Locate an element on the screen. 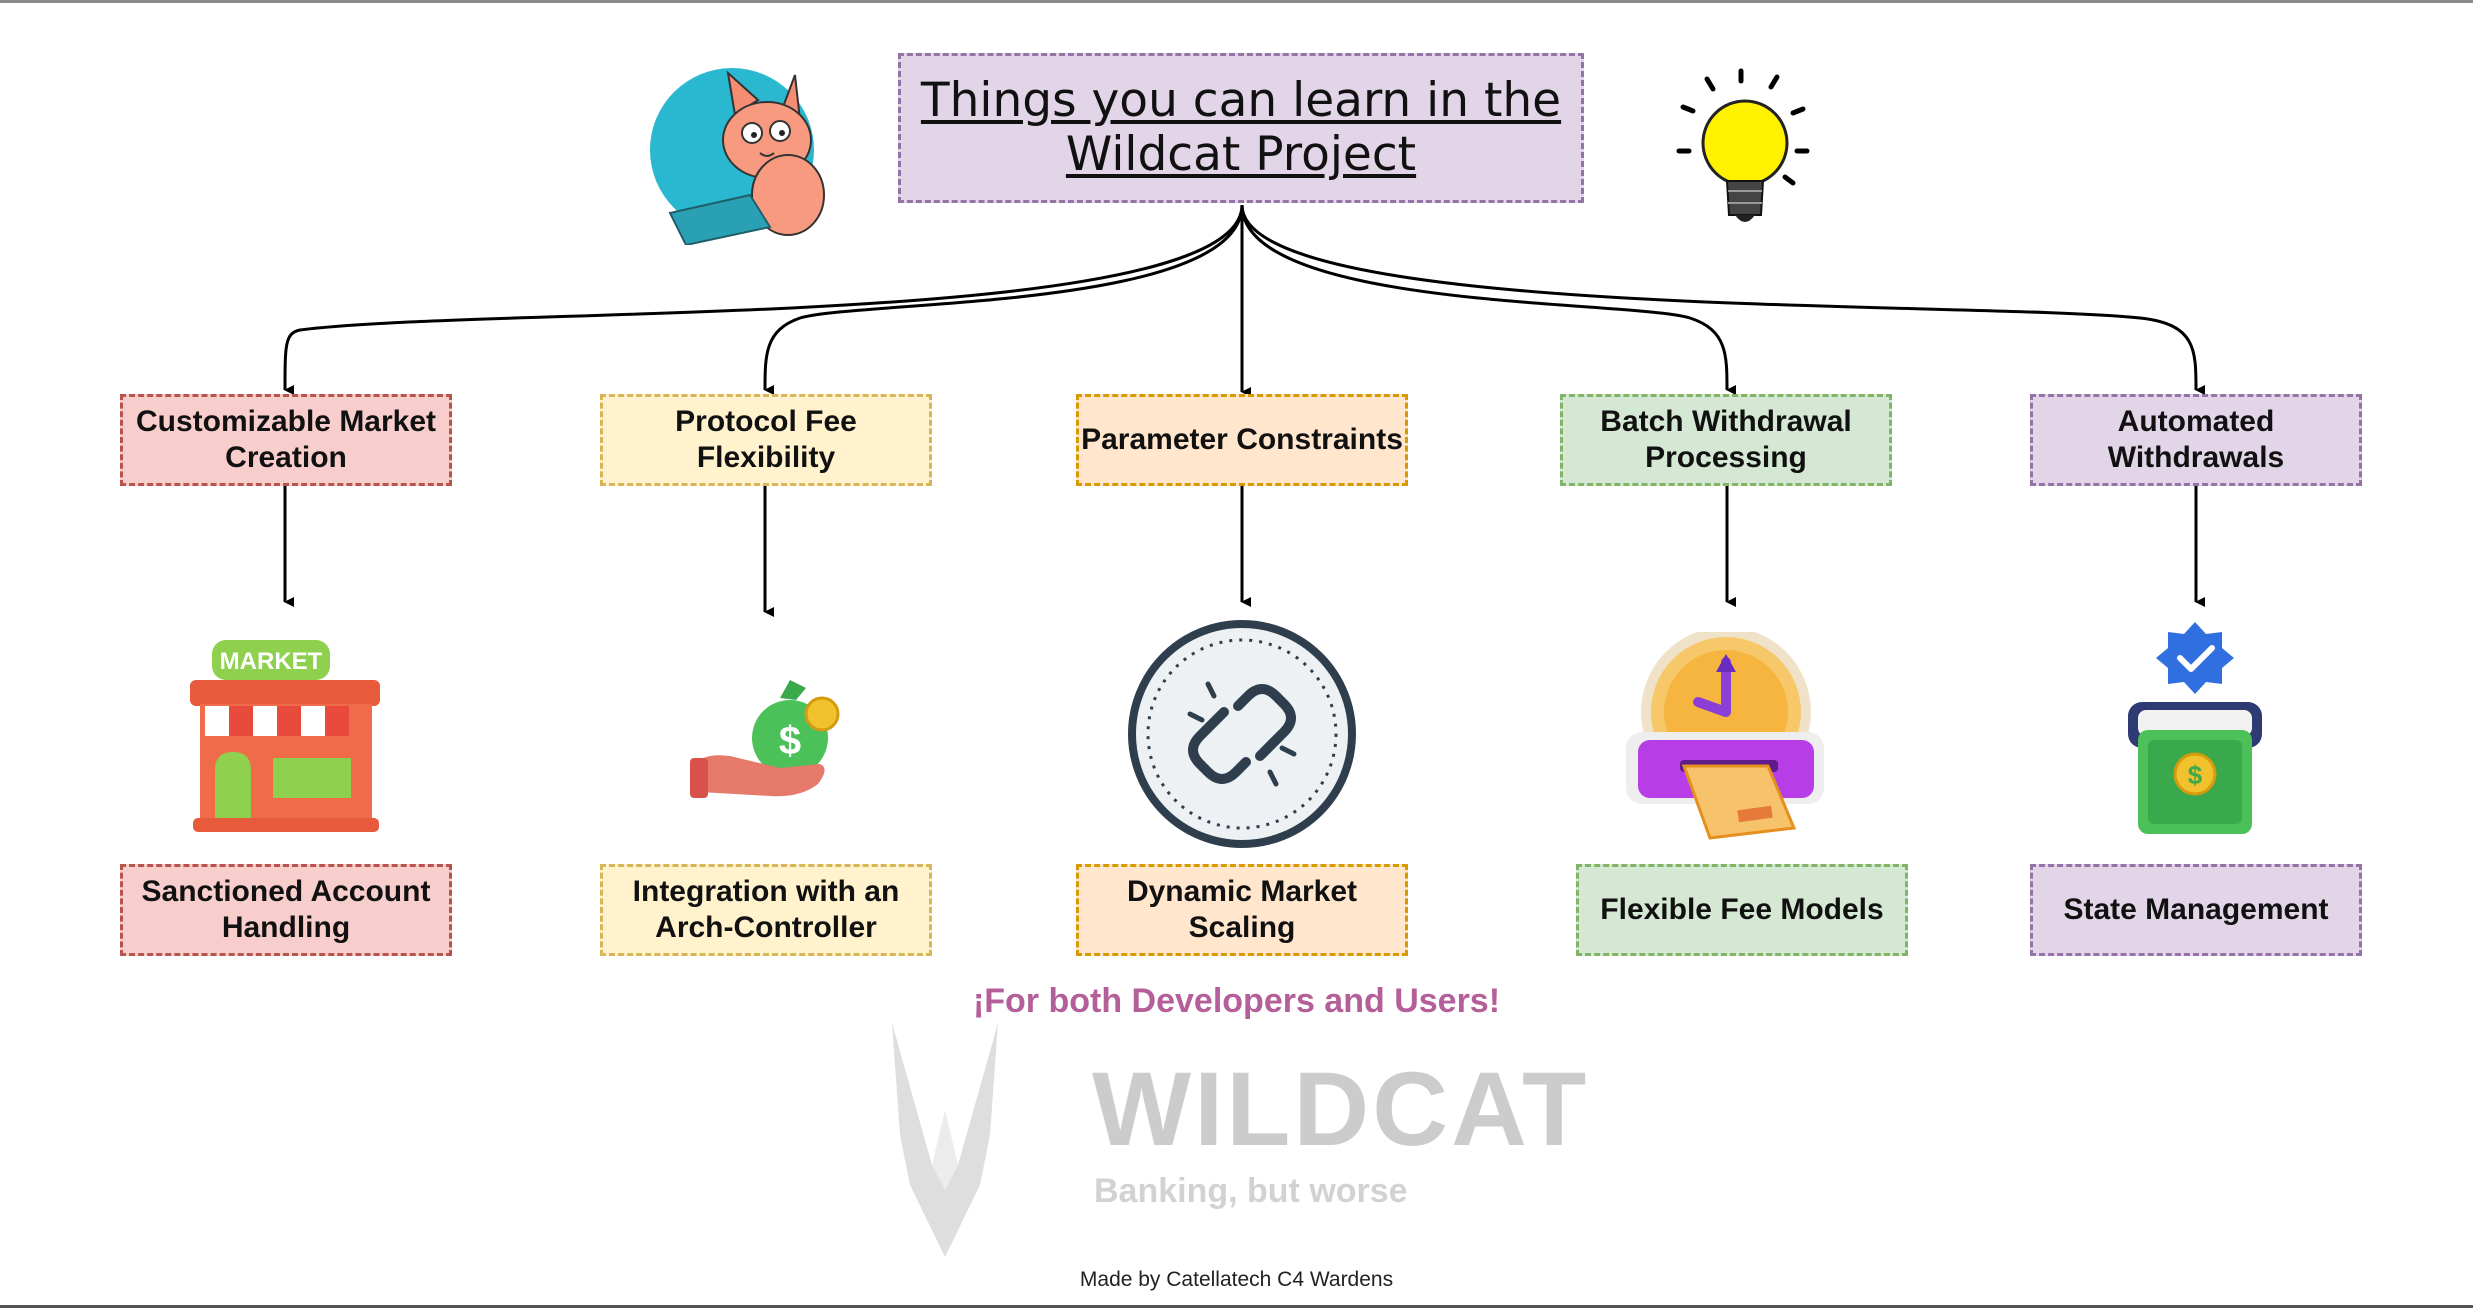 This screenshot has width=2473, height=1308. market-store-icon: MARKET is located at coordinates (285, 736).